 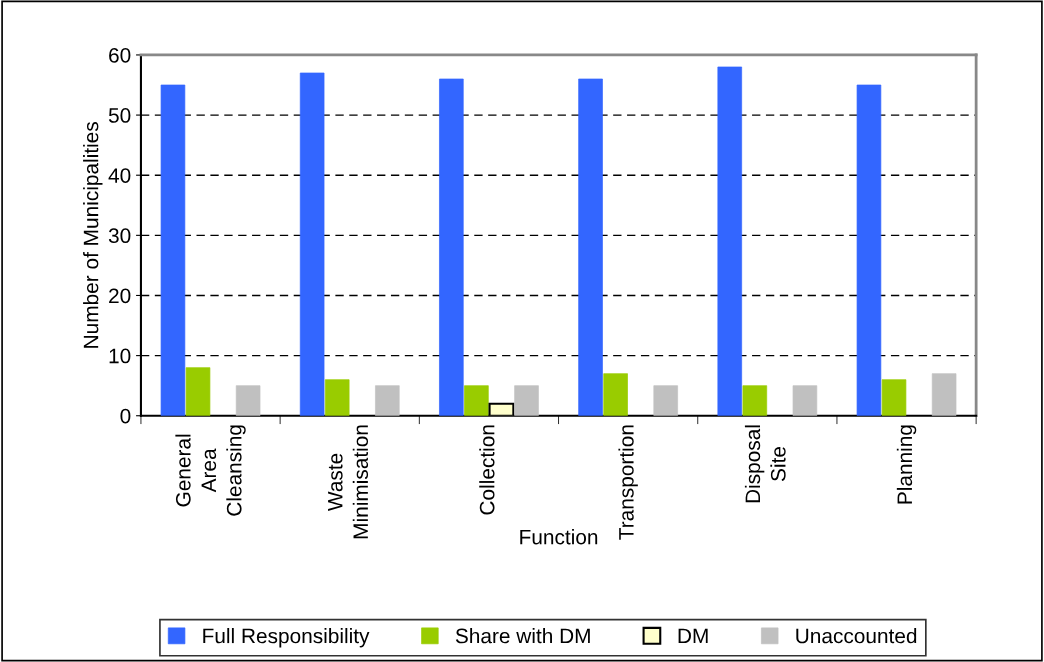 What do you see at coordinates (119, 236) in the screenshot?
I see `y-tick-label: 30` at bounding box center [119, 236].